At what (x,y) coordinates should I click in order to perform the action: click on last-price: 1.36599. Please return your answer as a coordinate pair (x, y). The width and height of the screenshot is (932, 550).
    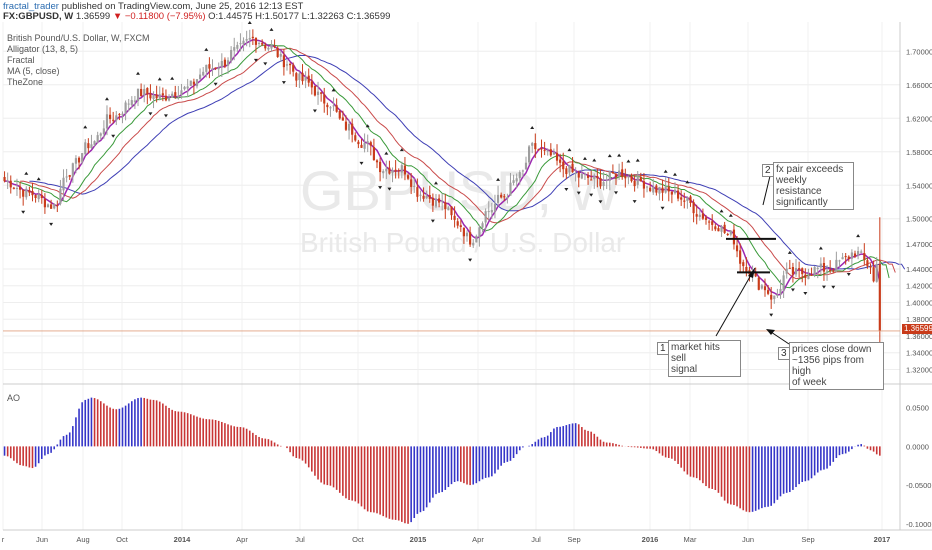
    Looking at the image, I should click on (93, 16).